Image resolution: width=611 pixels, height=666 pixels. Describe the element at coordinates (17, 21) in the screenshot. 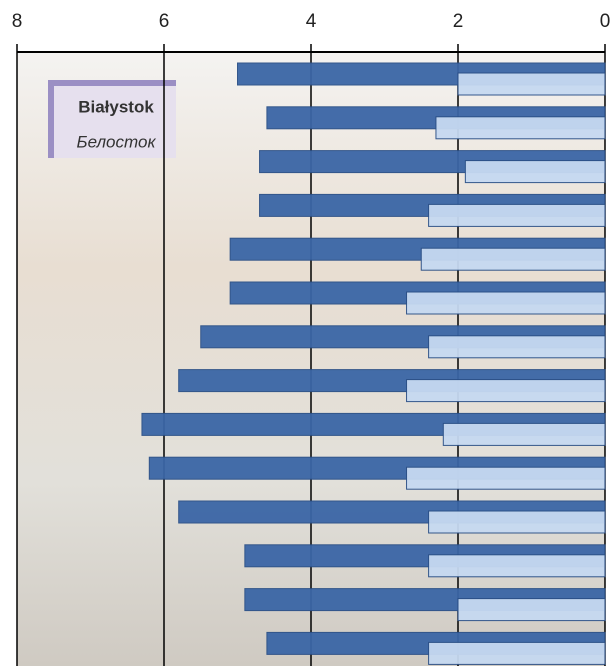

I see `x-tick-label: 8` at that location.